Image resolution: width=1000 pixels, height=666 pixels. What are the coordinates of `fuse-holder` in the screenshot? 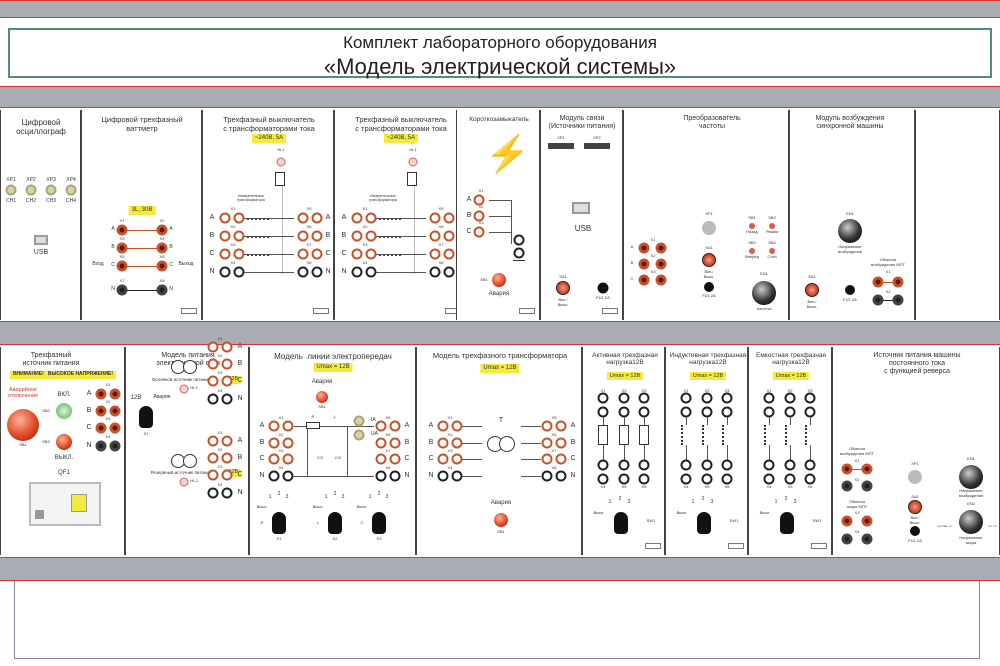 It's located at (603, 288).